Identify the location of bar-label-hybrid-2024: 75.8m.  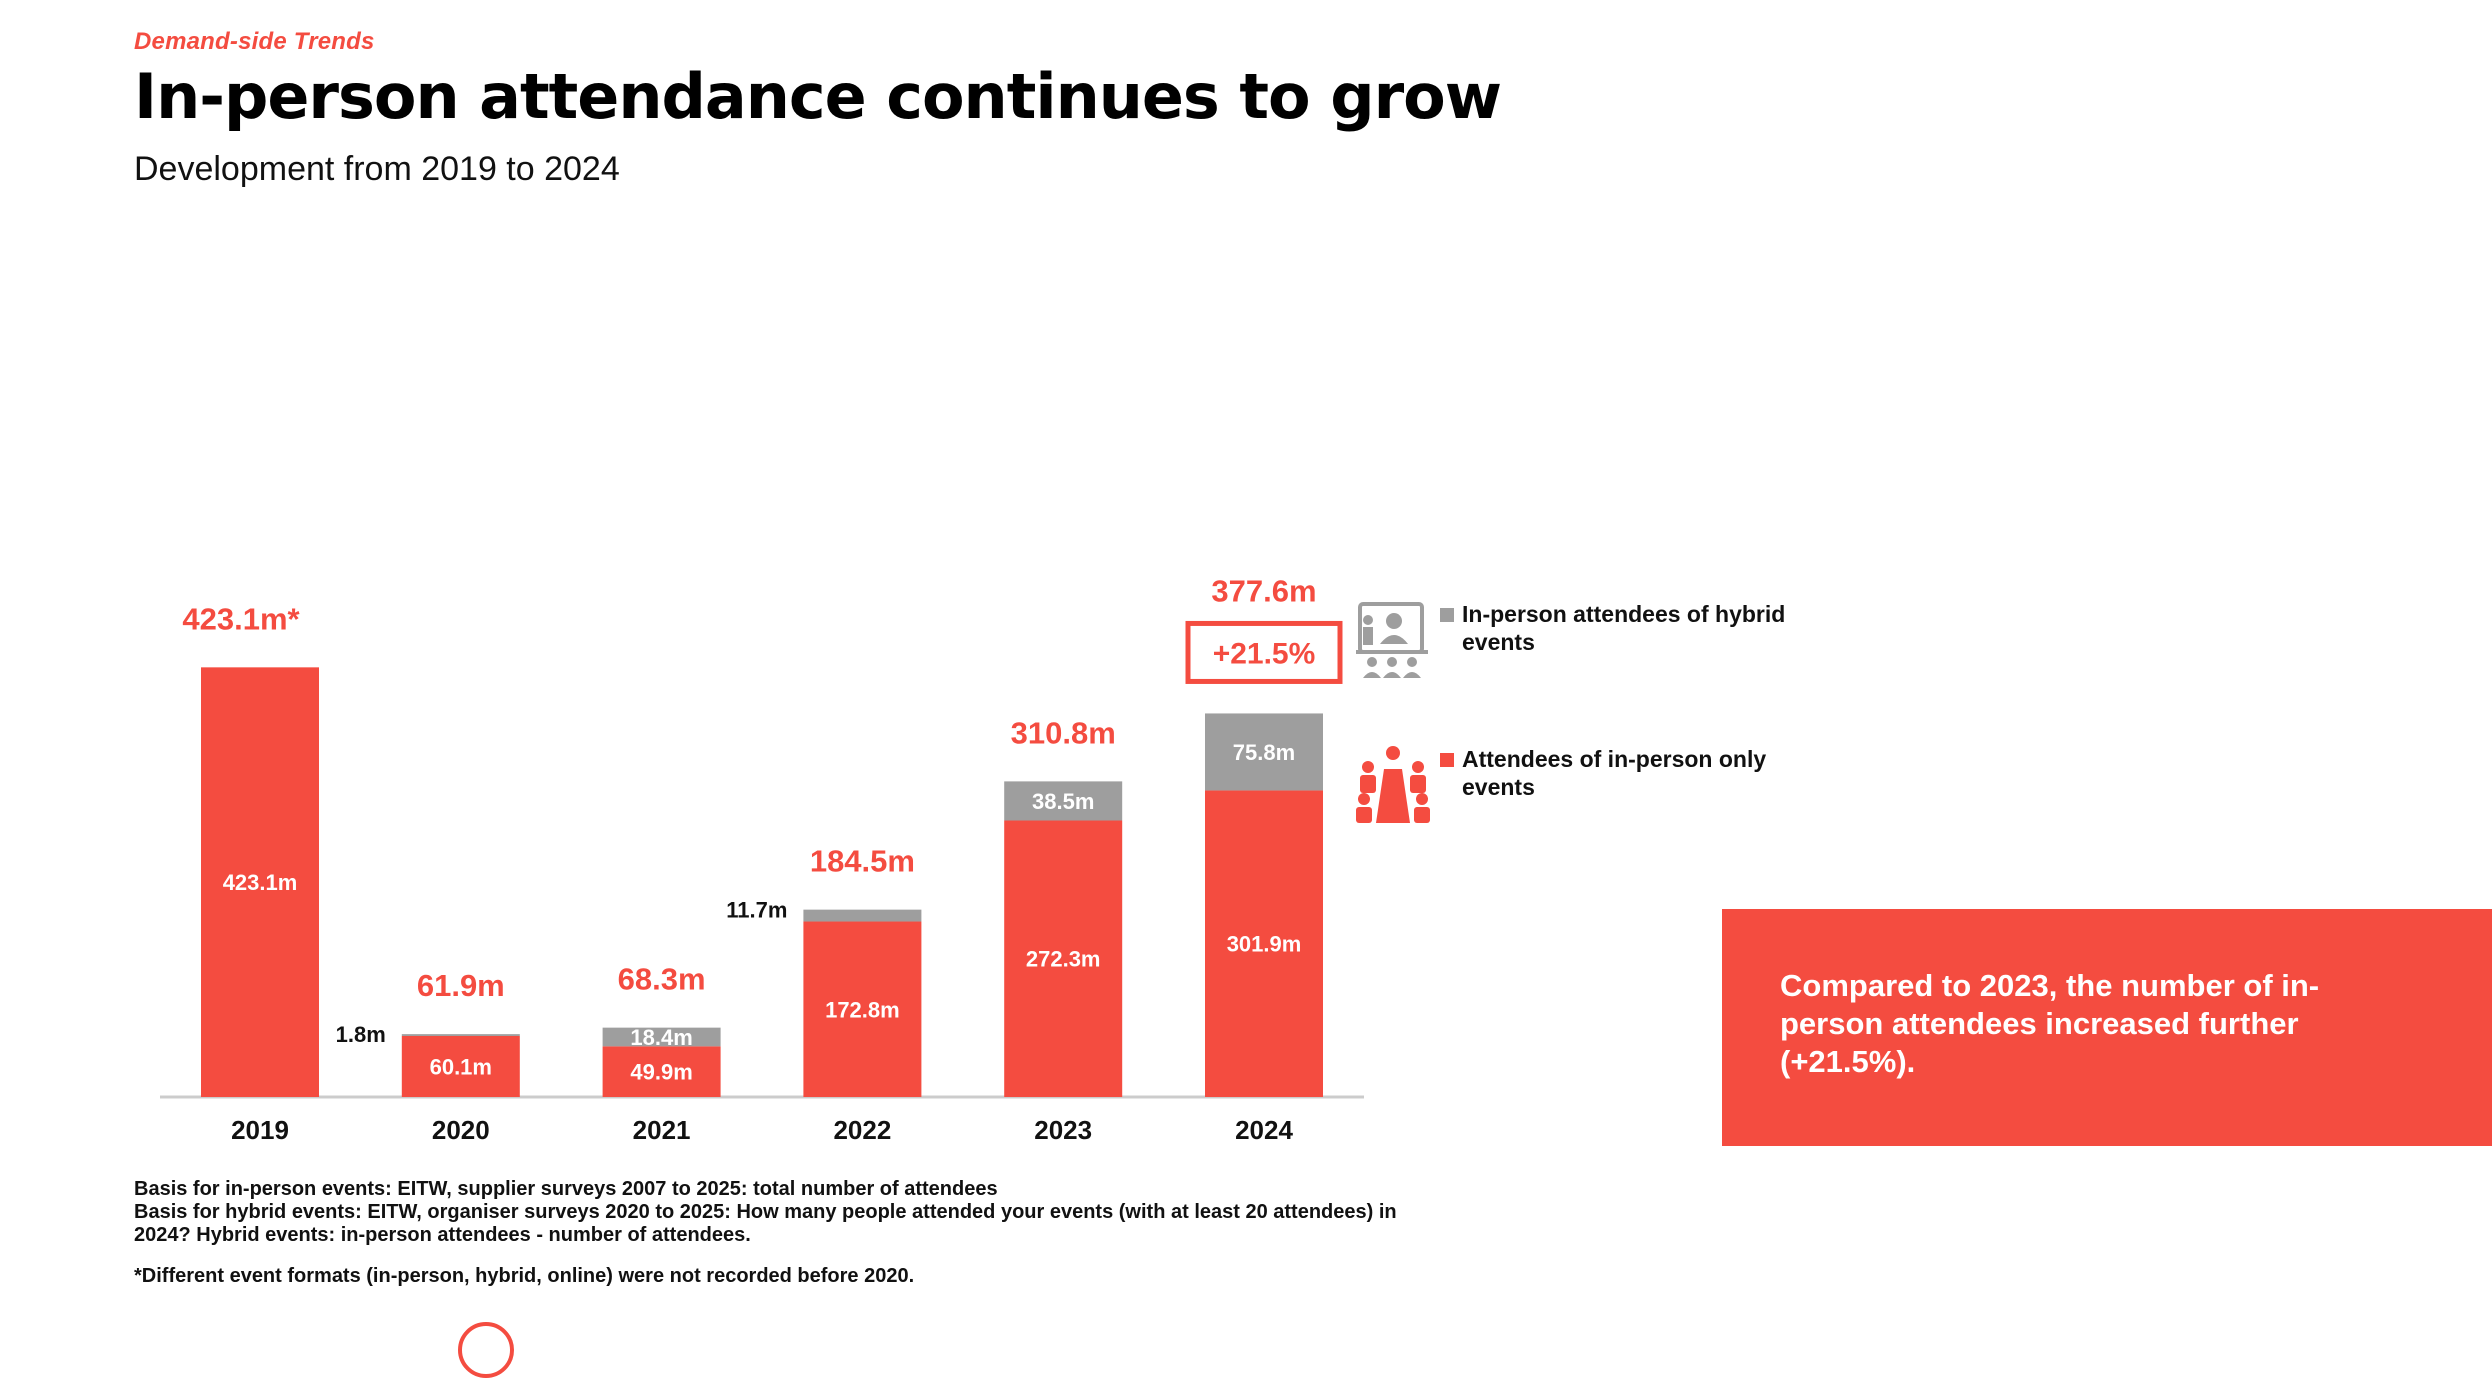
(1264, 752).